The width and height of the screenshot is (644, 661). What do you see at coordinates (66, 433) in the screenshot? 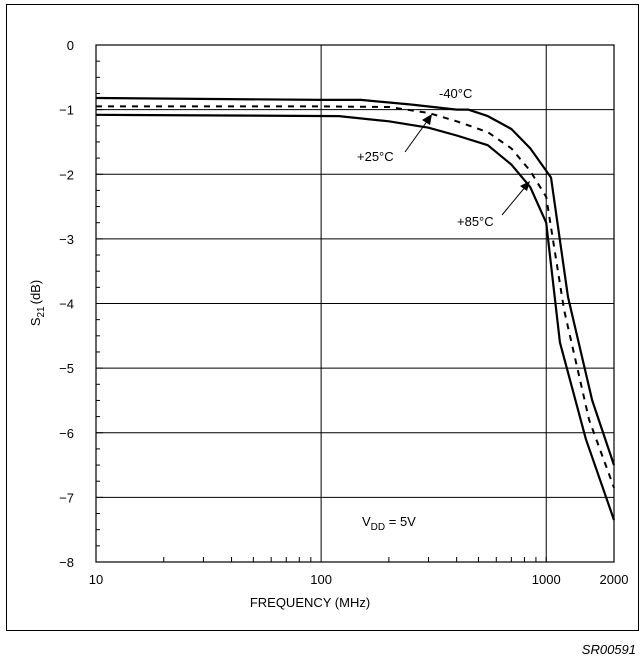
I see `y-tick-label: −6` at bounding box center [66, 433].